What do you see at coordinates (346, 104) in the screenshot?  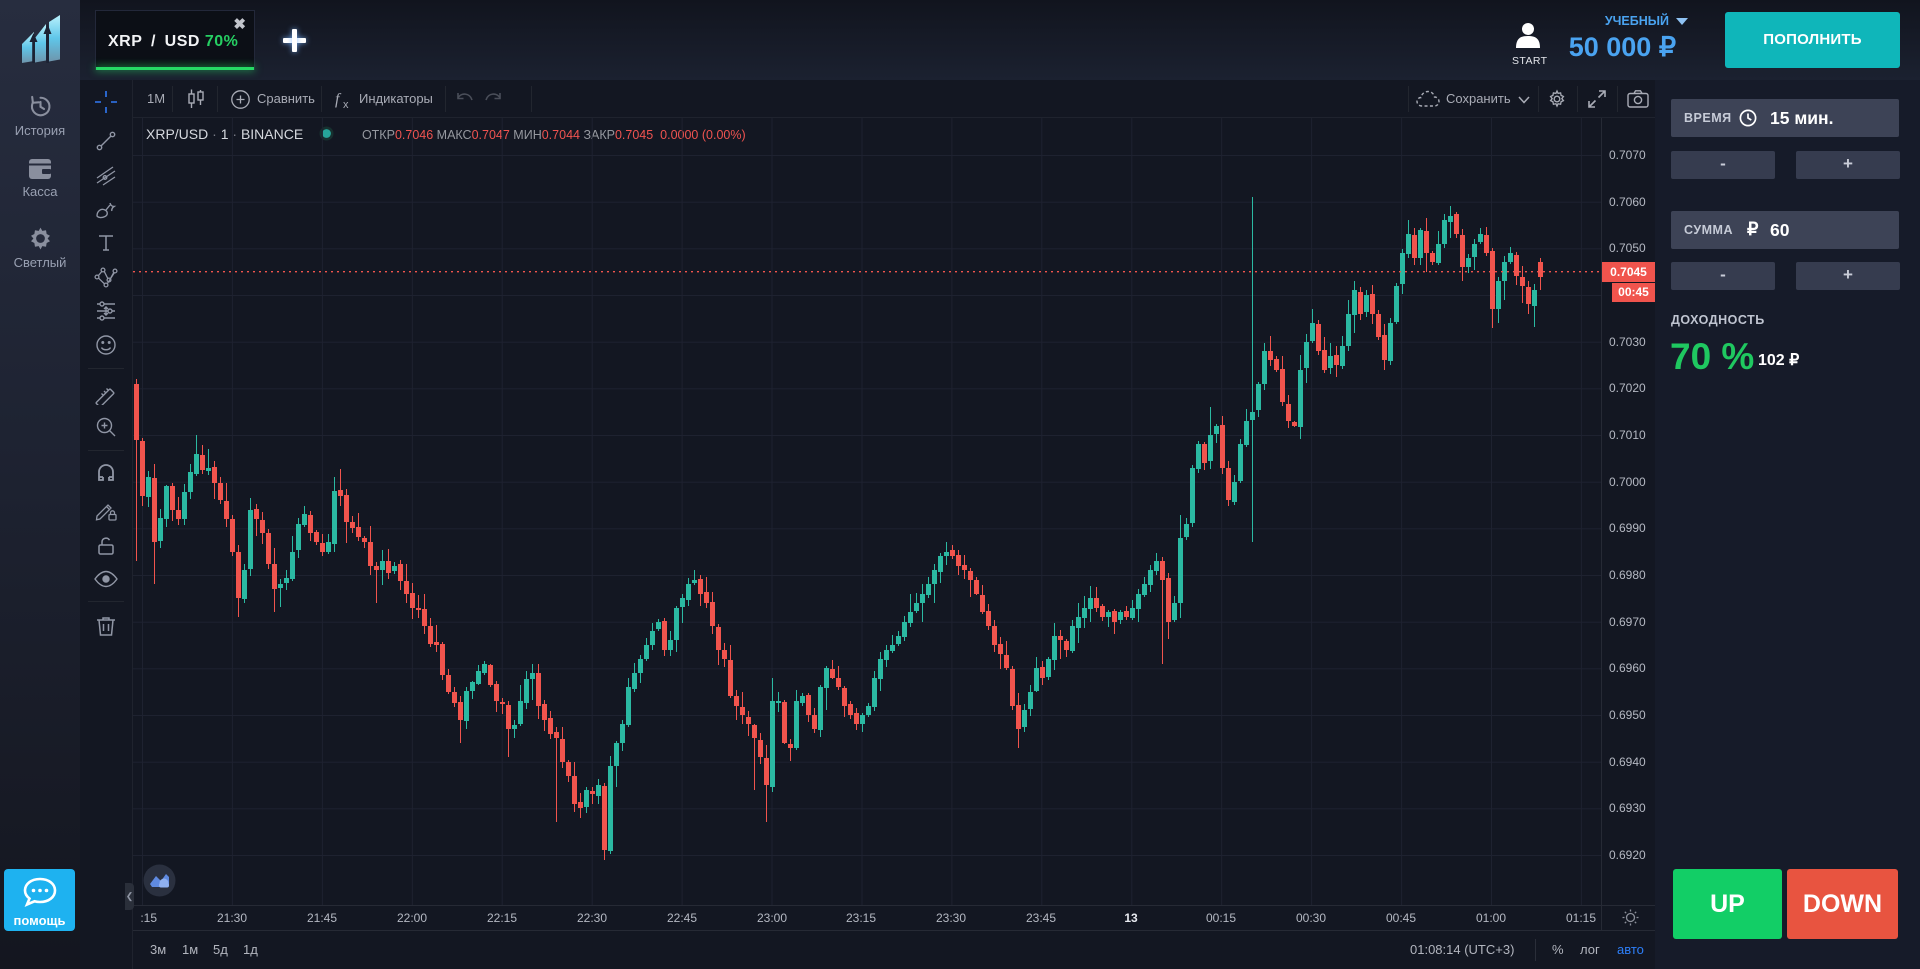 I see `svg-text: x` at bounding box center [346, 104].